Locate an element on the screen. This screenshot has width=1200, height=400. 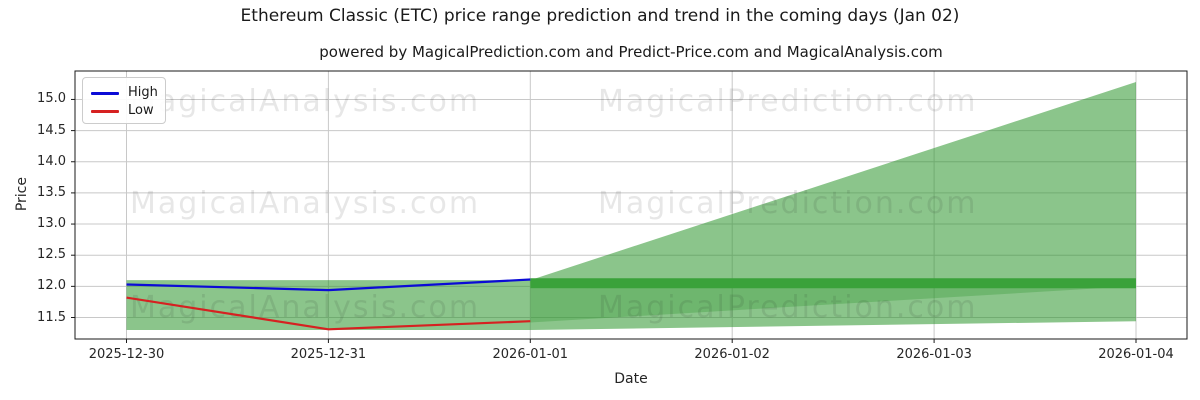
forecast-low-wedge is located at coordinates (830, 304).